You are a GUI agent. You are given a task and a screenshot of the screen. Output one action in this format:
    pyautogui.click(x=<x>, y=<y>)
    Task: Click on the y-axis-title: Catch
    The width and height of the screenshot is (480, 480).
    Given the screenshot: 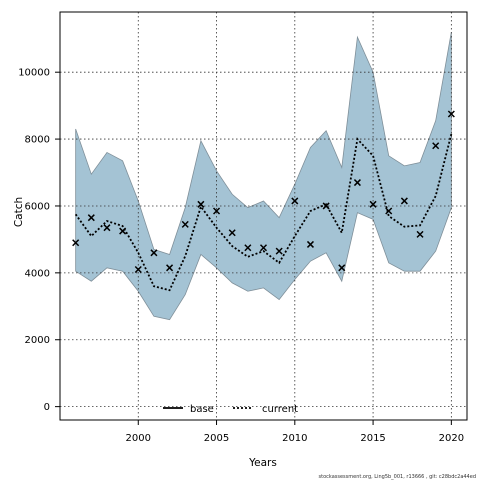 What is the action you would take?
    pyautogui.click(x=19, y=212)
    